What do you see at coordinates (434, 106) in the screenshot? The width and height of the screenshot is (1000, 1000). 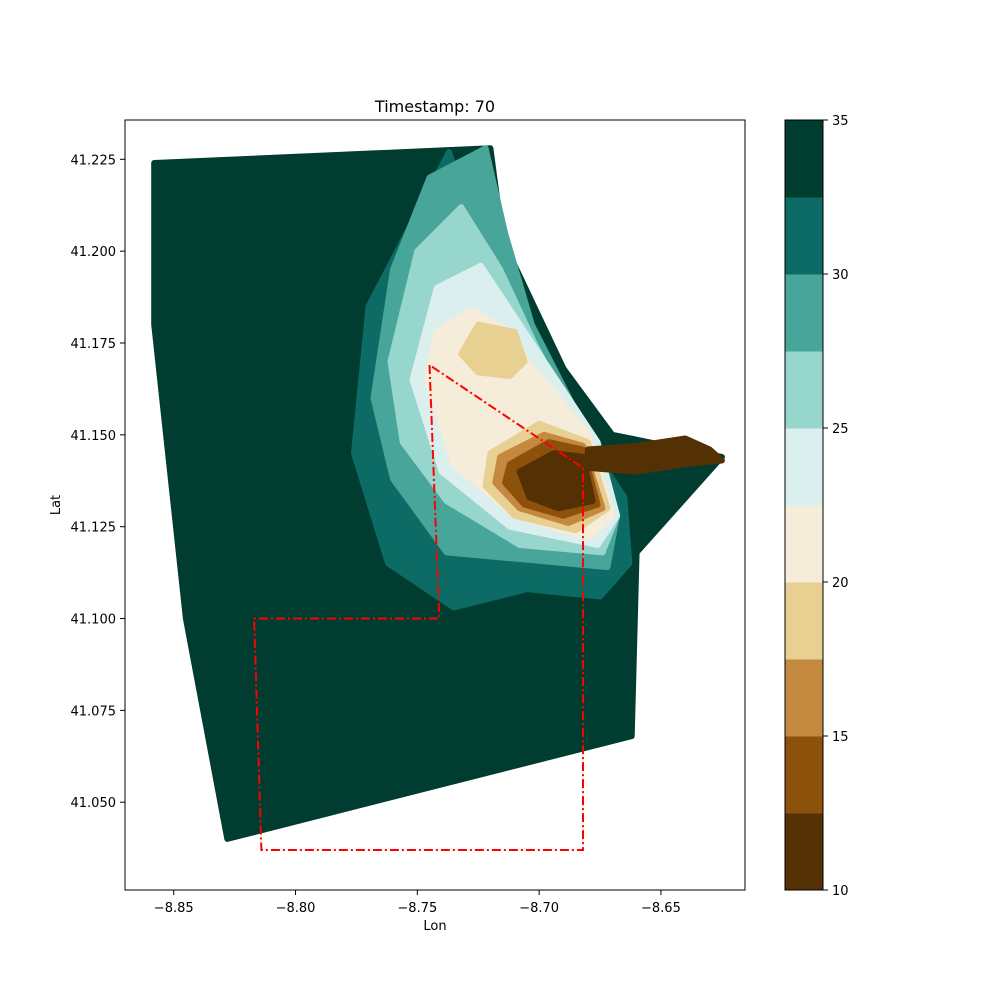 I see `chart-title: Timestamp: 70` at bounding box center [434, 106].